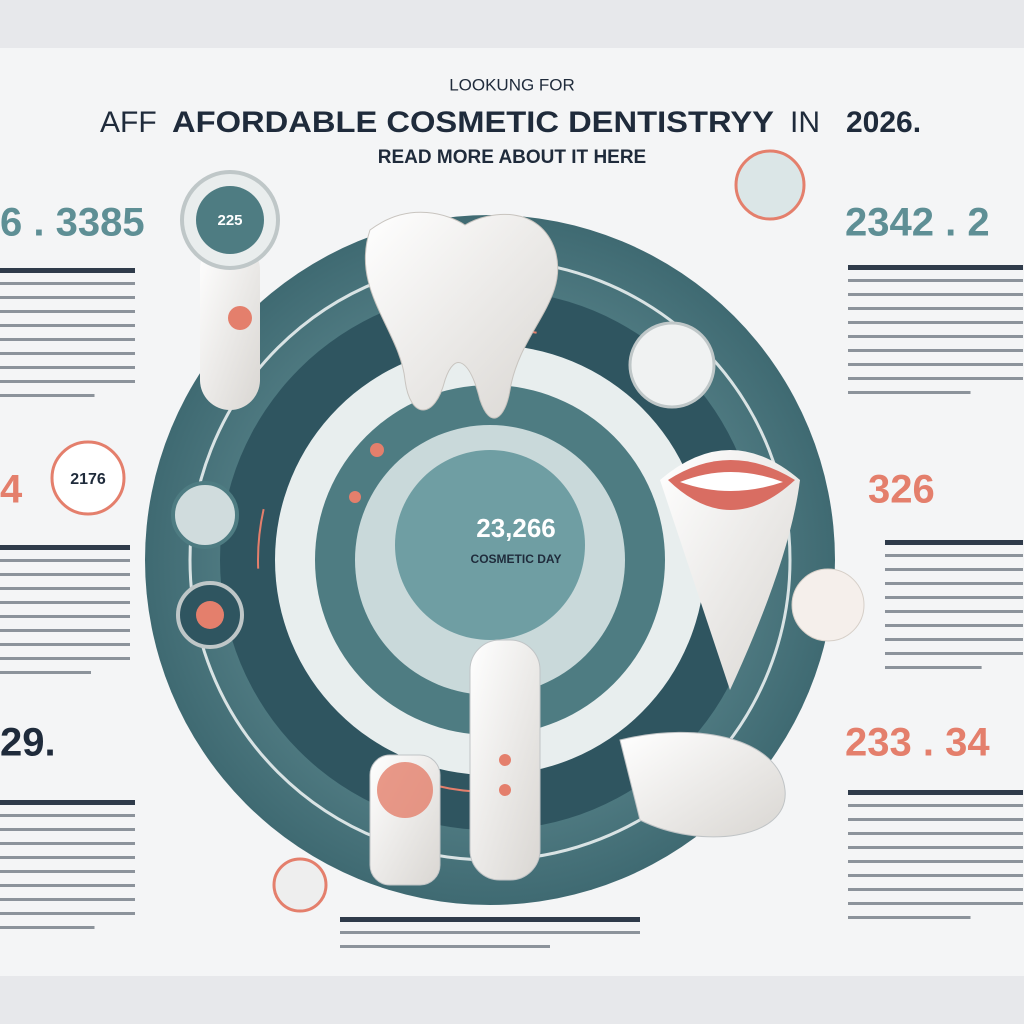 The width and height of the screenshot is (1024, 1024). What do you see at coordinates (229, 220) in the screenshot?
I see `dial-number: 225` at bounding box center [229, 220].